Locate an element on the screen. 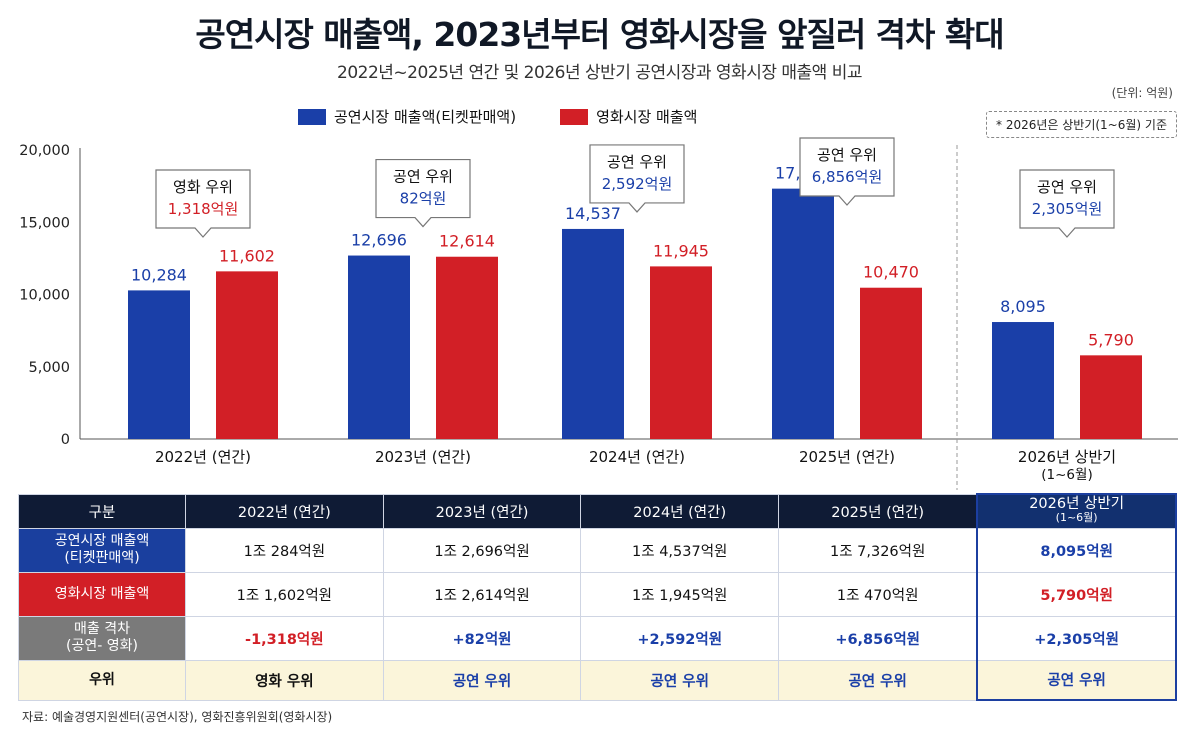 The height and width of the screenshot is (729, 1199). legend-item-film: 영화시장 매출액 is located at coordinates (628, 116).